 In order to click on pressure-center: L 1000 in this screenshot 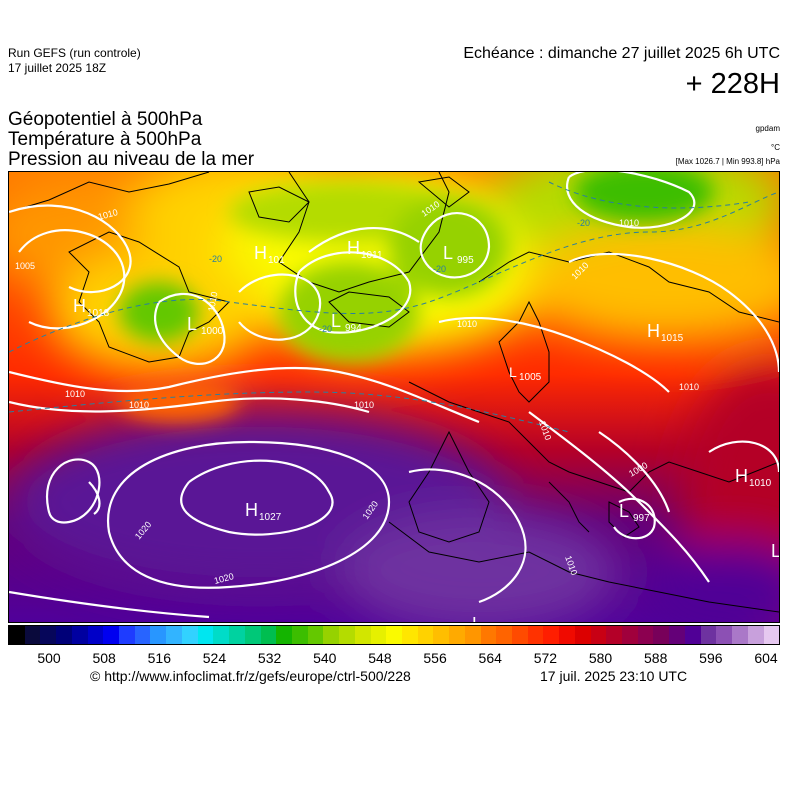, I will do `click(205, 325)`.